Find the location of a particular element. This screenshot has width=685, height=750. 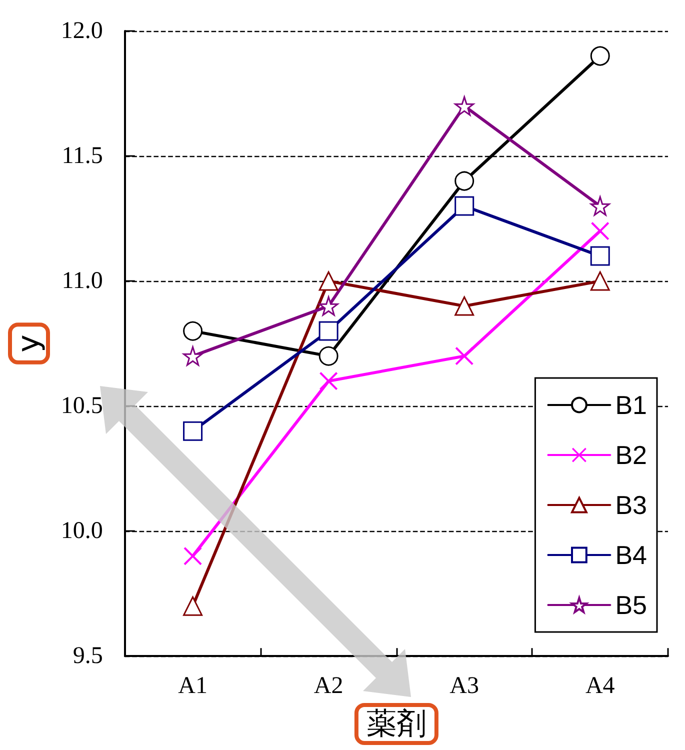

legend-label: B3 is located at coordinates (631, 505).